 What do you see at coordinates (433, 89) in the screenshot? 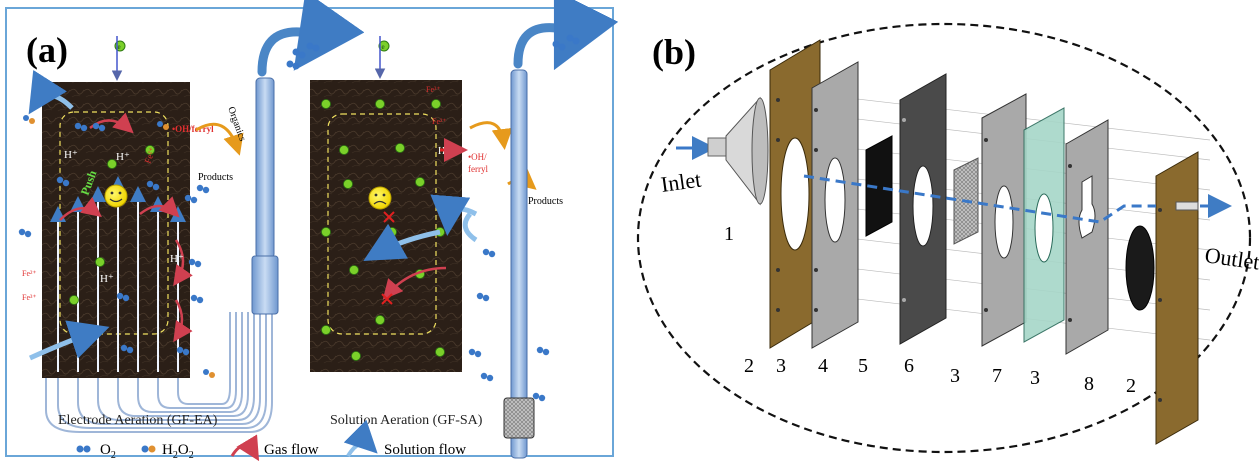
I see `fe3-label-sa: Fe³⁺` at bounding box center [433, 89].